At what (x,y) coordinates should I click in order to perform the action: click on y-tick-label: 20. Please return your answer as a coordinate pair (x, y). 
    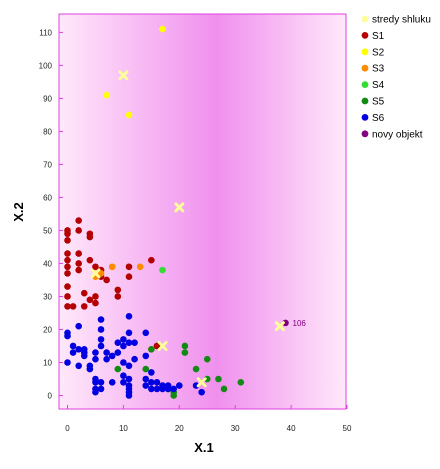
    Looking at the image, I should click on (47, 329).